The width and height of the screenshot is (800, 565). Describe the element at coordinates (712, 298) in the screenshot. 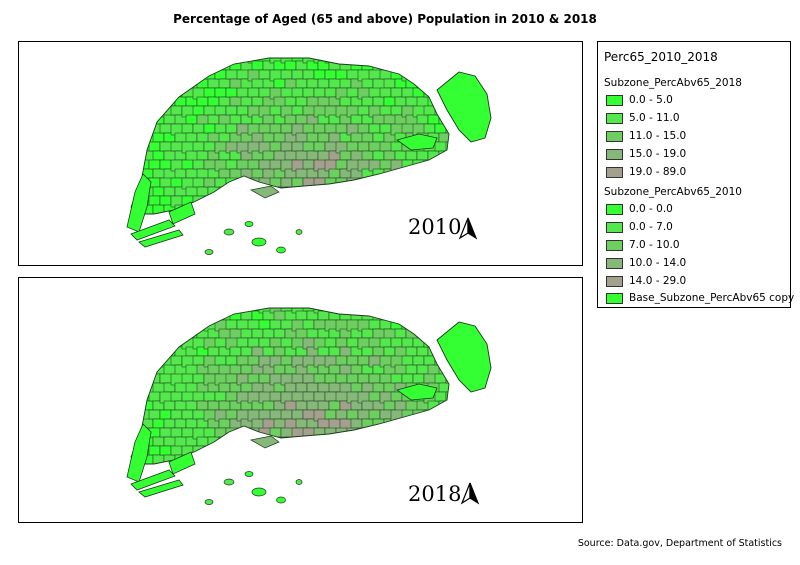

I see `legend-item-label: Base_Subzone_PercAbv65 copy` at that location.